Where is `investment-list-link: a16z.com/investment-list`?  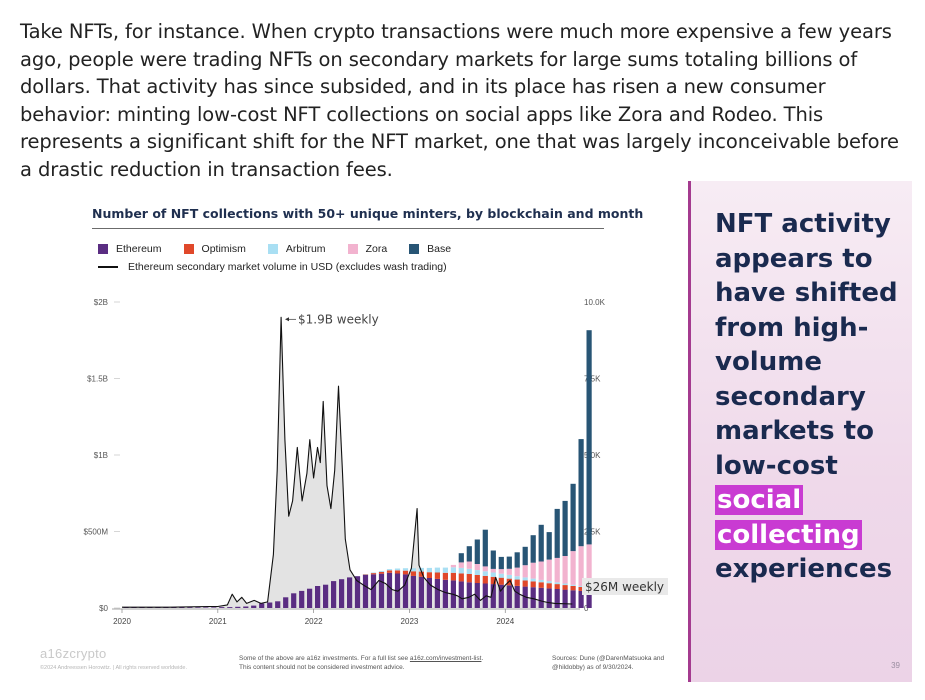 investment-list-link: a16z.com/investment-list is located at coordinates (445, 658).